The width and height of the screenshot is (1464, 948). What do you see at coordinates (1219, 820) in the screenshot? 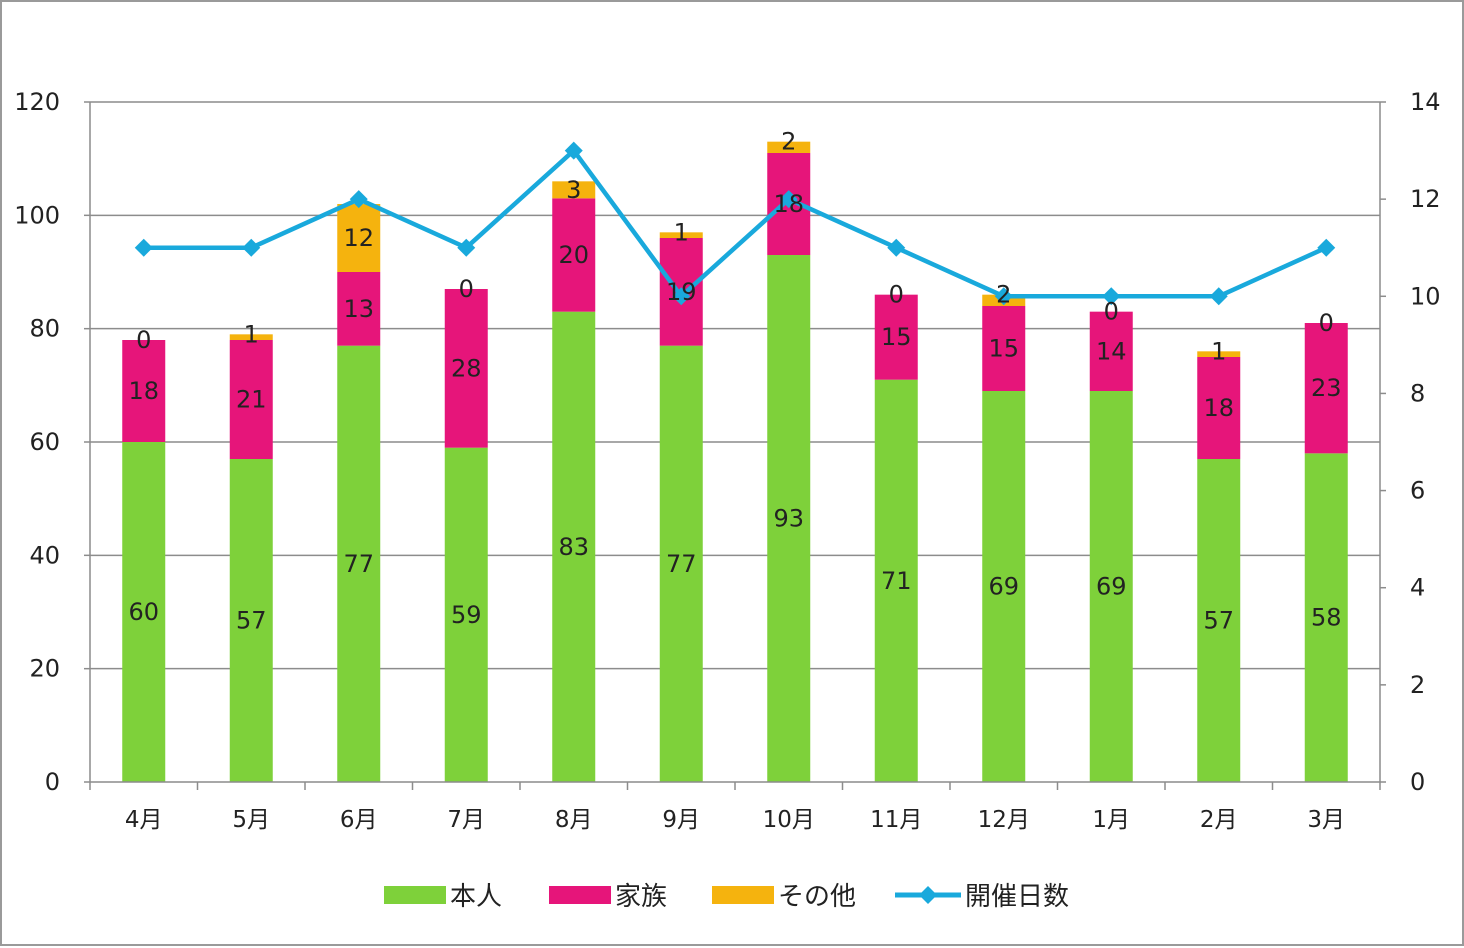
I see `x-tick-label: 2月` at bounding box center [1219, 820].